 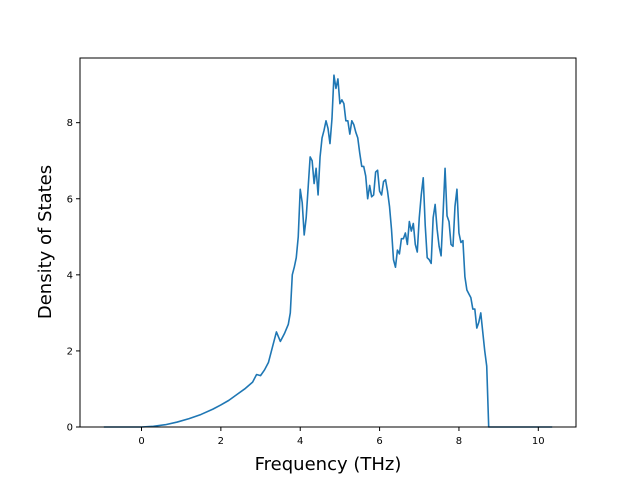 I want to click on x-axis-ticks: 0 2 4 6 8 10, so click(x=341, y=437).